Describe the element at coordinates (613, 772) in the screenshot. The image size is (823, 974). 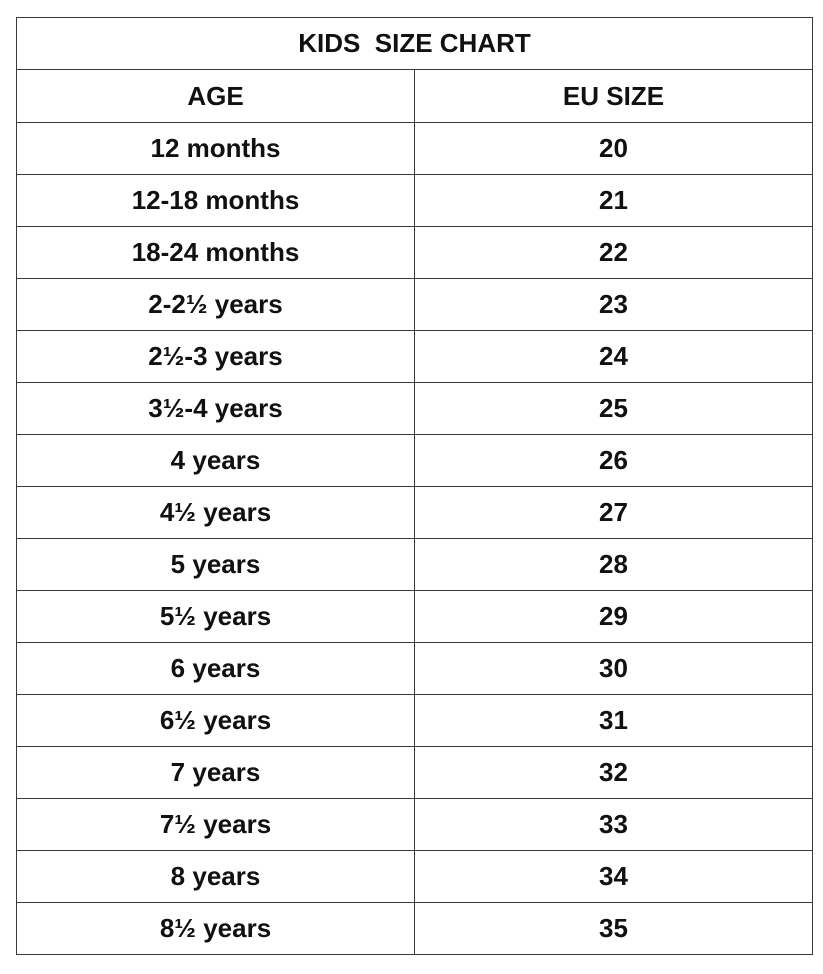
I see `size-cell: 32` at that location.